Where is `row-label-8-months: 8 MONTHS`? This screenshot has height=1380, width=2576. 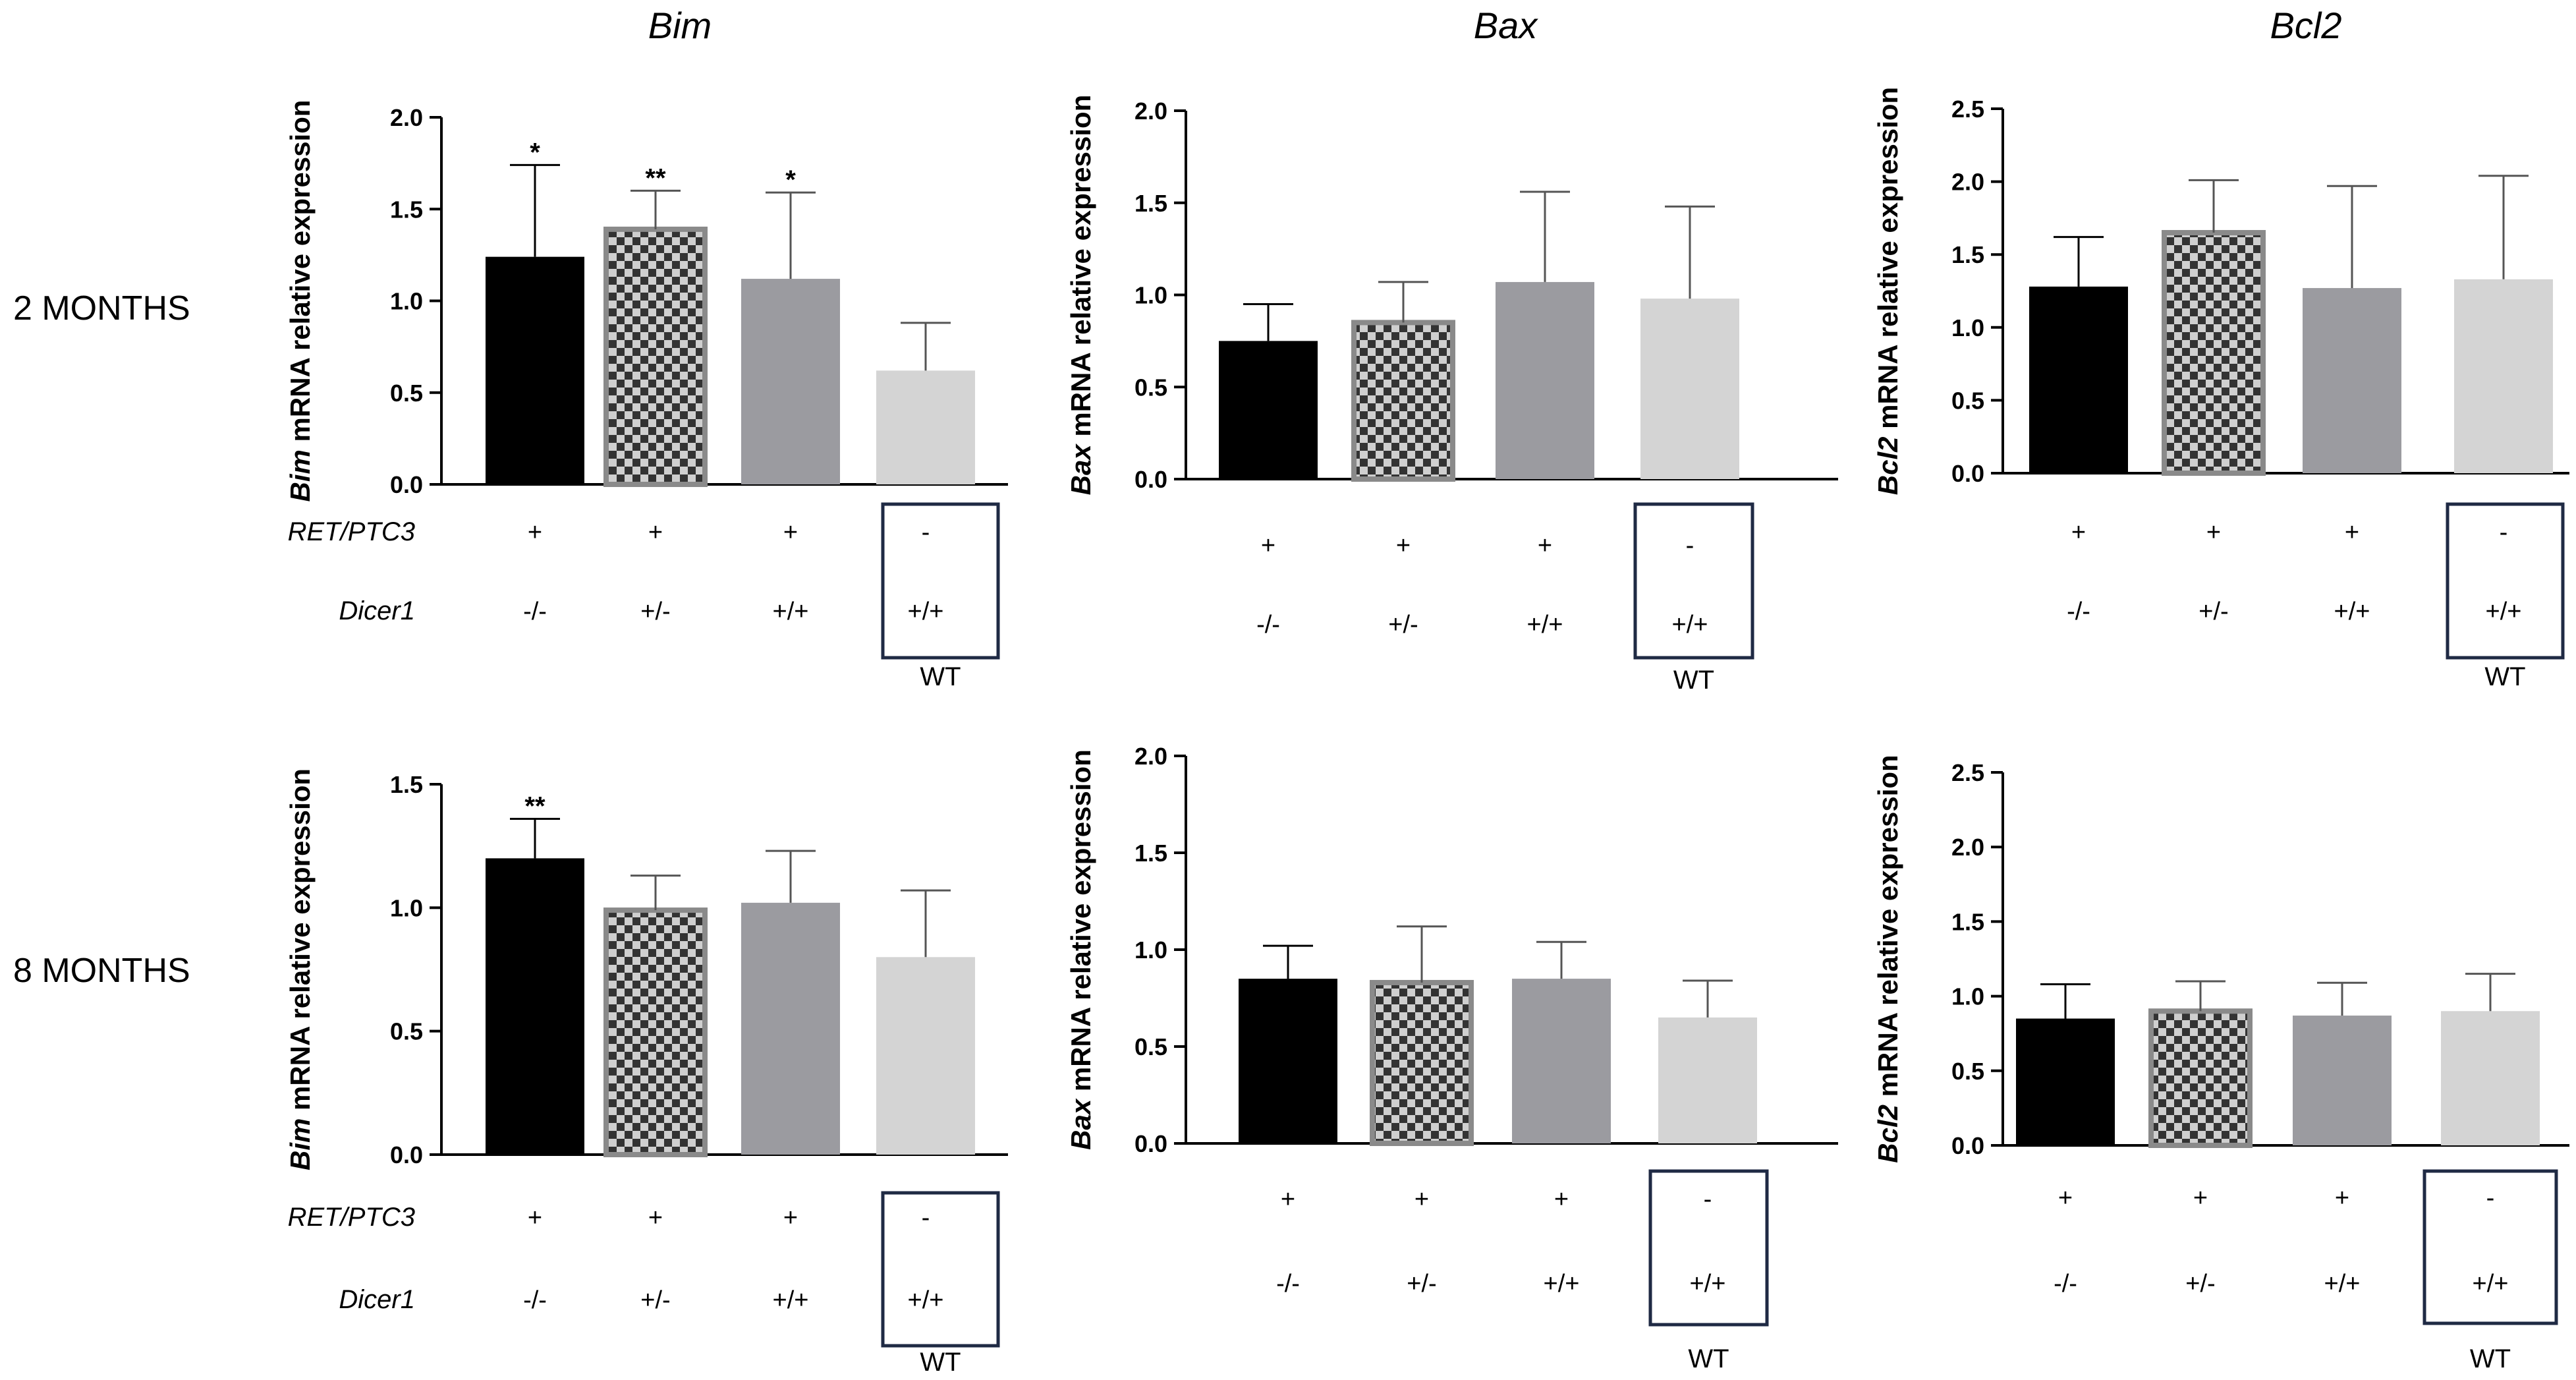 row-label-8-months: 8 MONTHS is located at coordinates (101, 971).